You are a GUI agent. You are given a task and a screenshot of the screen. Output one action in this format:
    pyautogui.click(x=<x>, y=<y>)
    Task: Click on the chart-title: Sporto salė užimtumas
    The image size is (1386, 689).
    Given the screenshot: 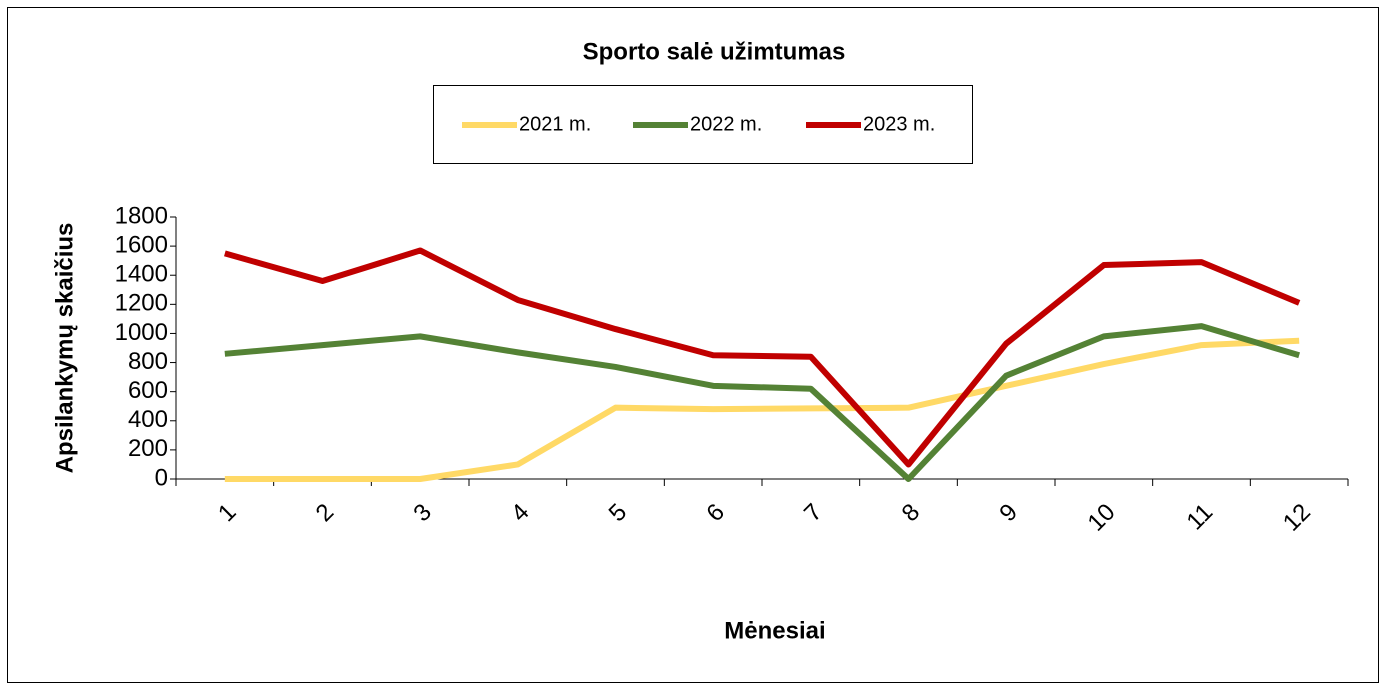 What is the action you would take?
    pyautogui.click(x=714, y=51)
    